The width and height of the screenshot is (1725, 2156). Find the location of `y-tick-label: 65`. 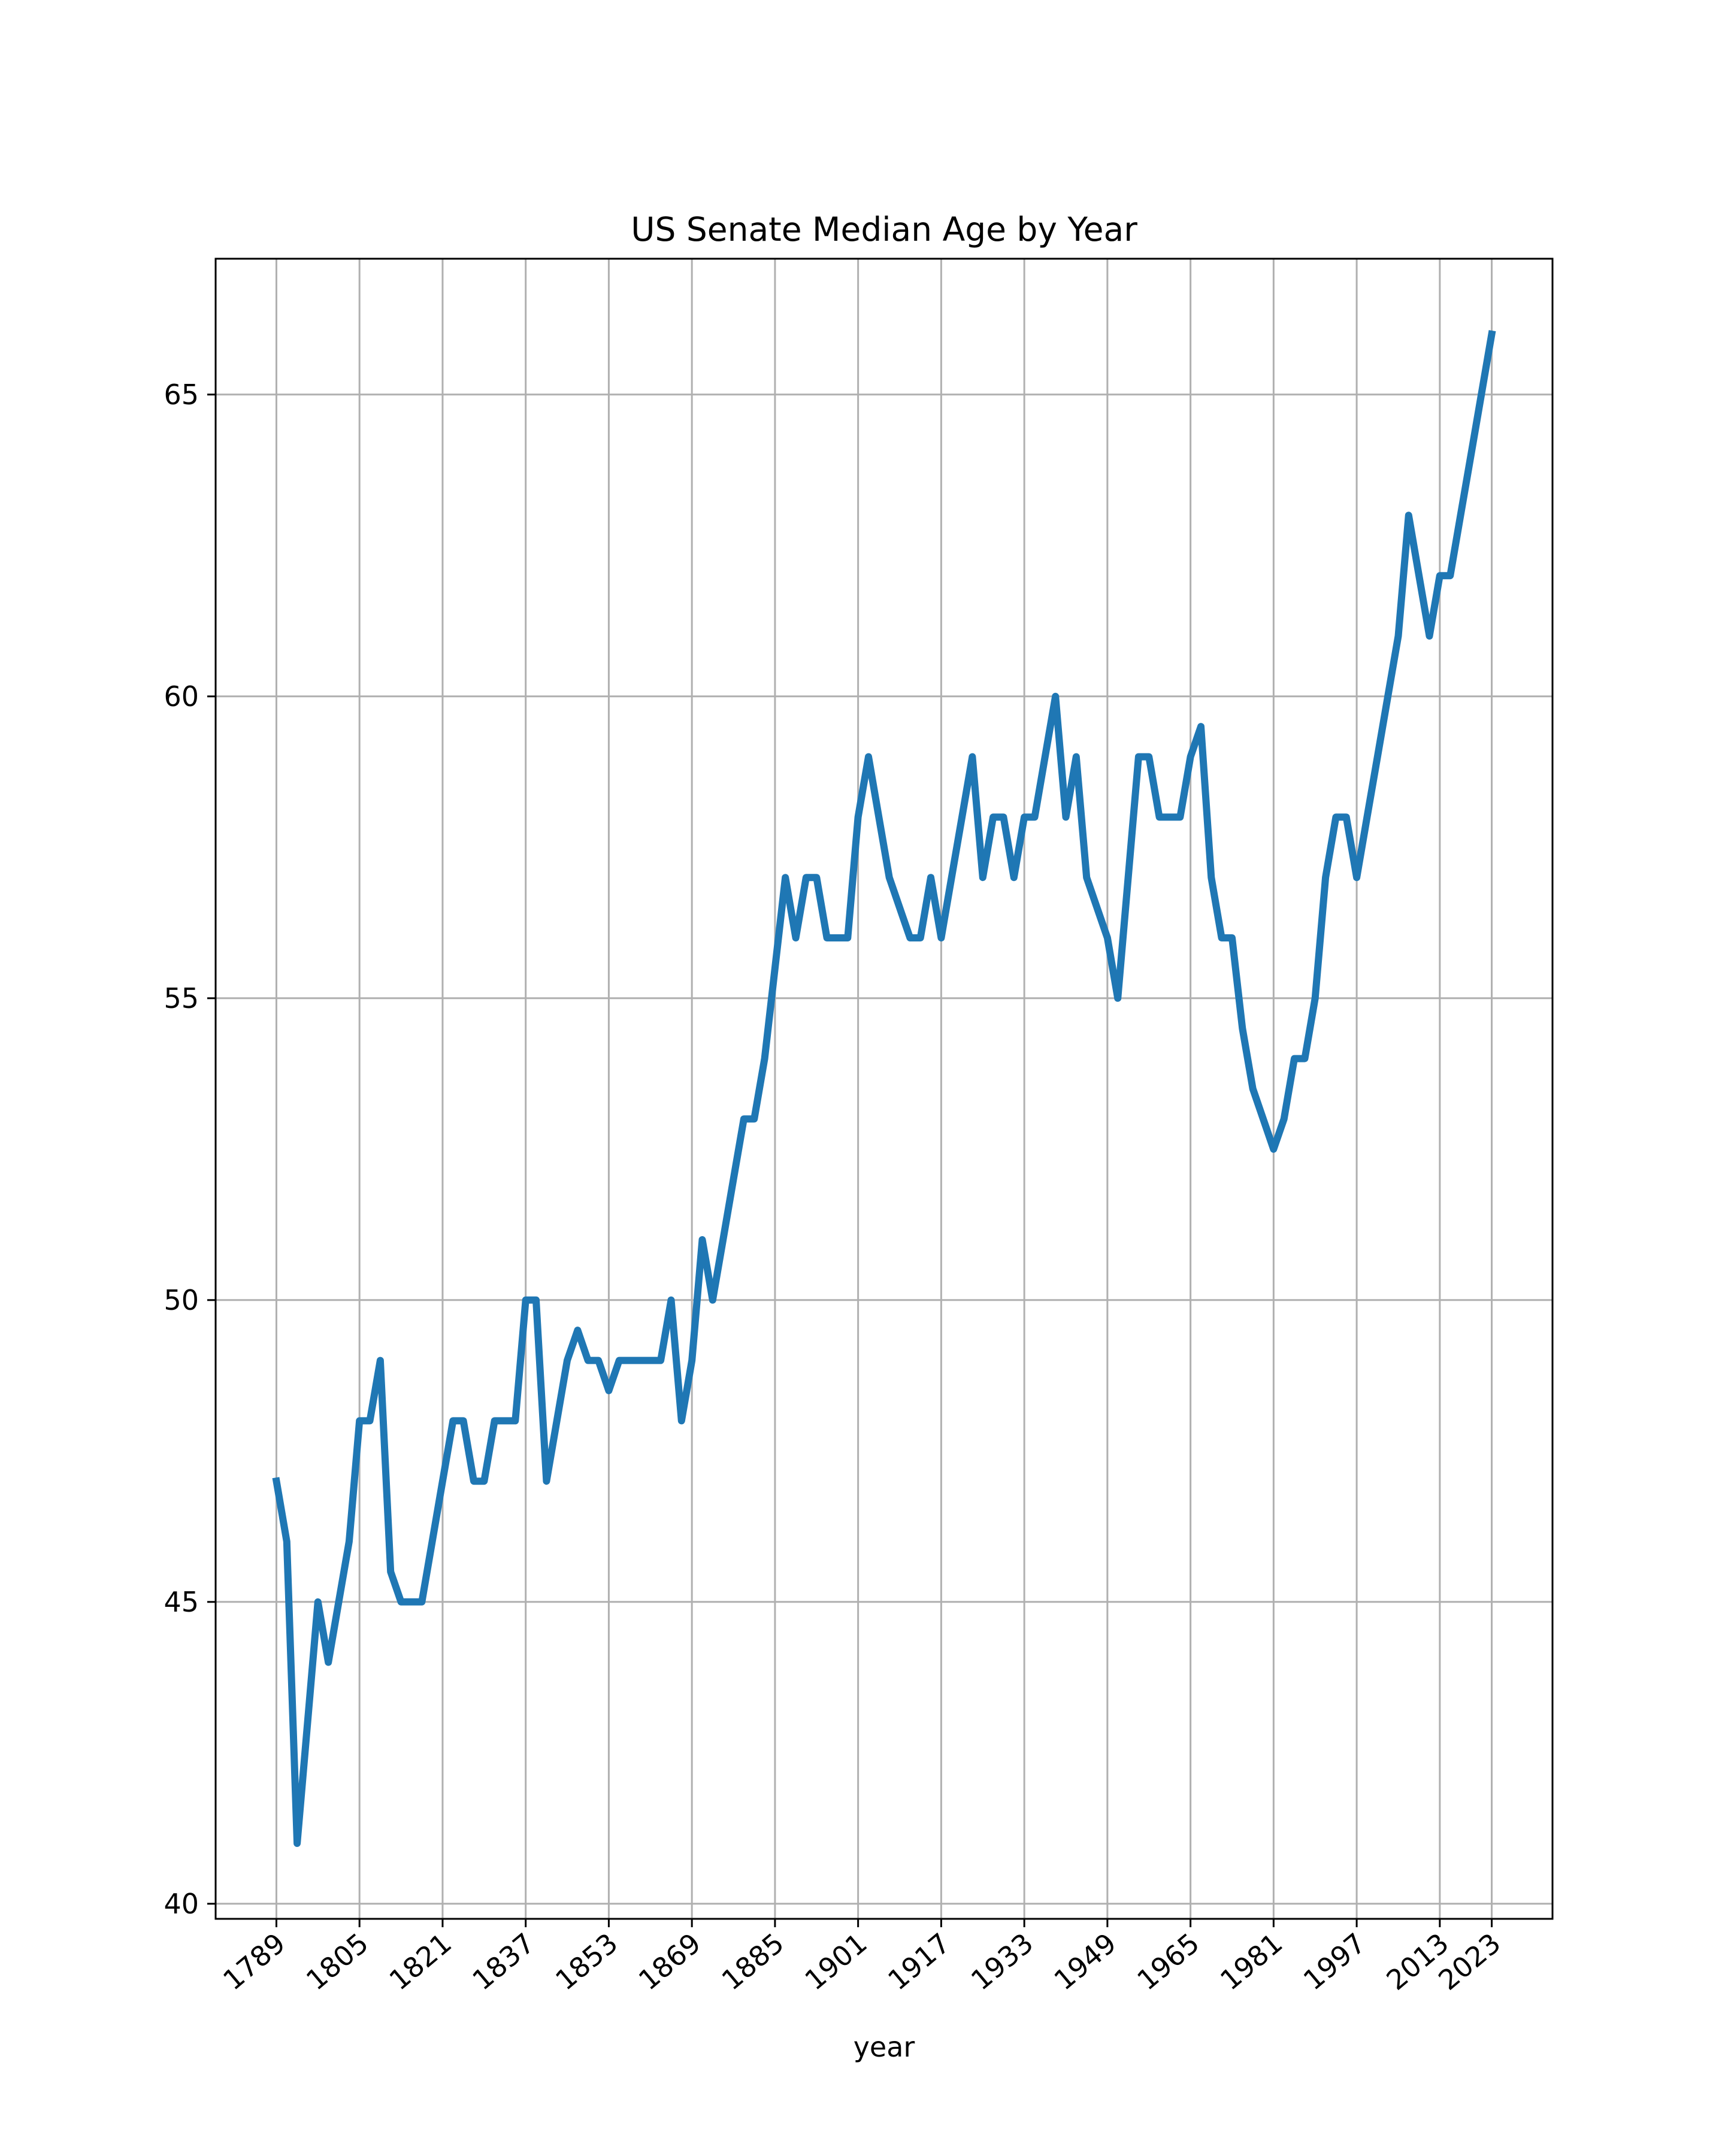

y-tick-label: 65 is located at coordinates (181, 394).